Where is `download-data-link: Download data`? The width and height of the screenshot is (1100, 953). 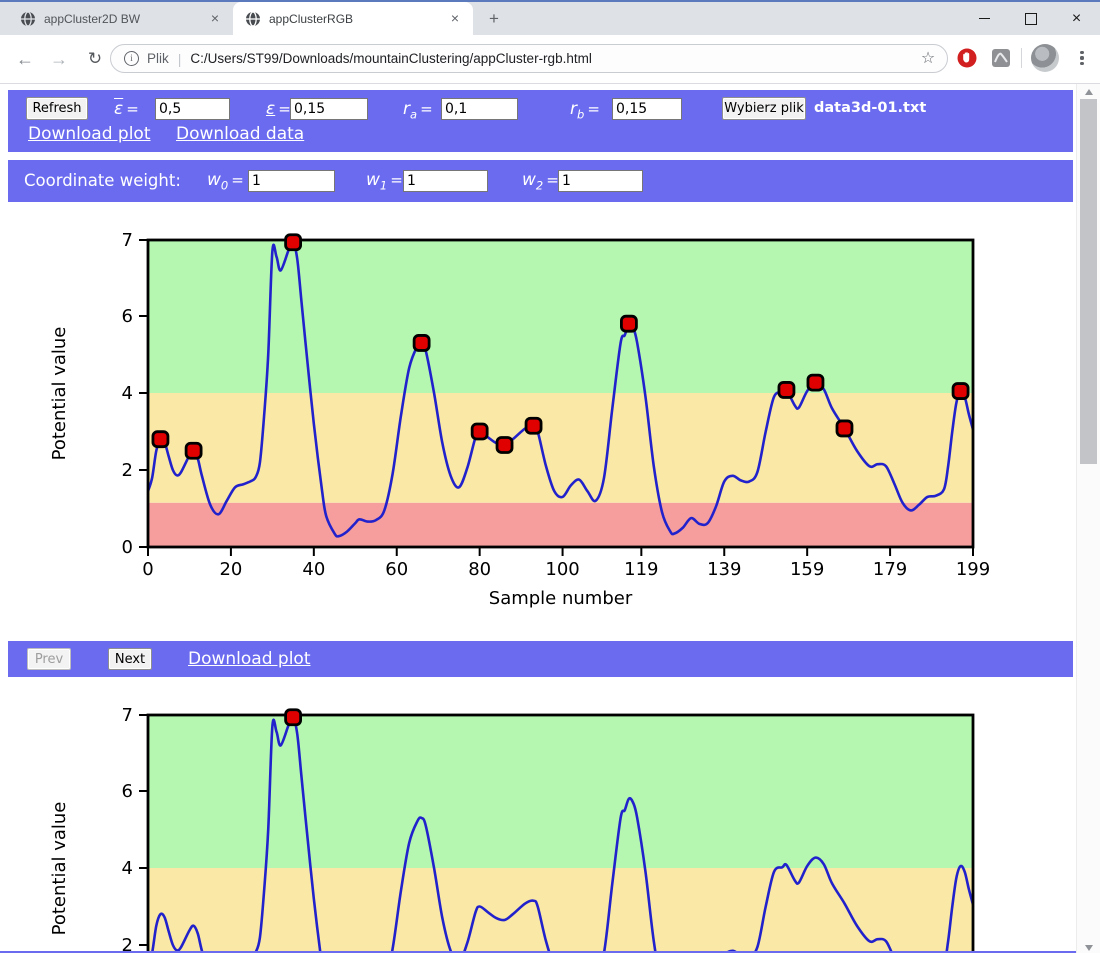
download-data-link: Download data is located at coordinates (240, 134).